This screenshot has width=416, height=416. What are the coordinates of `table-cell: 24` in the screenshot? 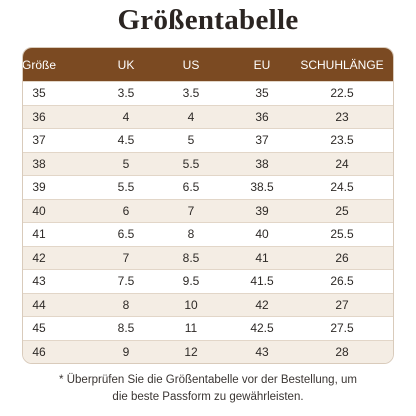 It's located at (342, 163).